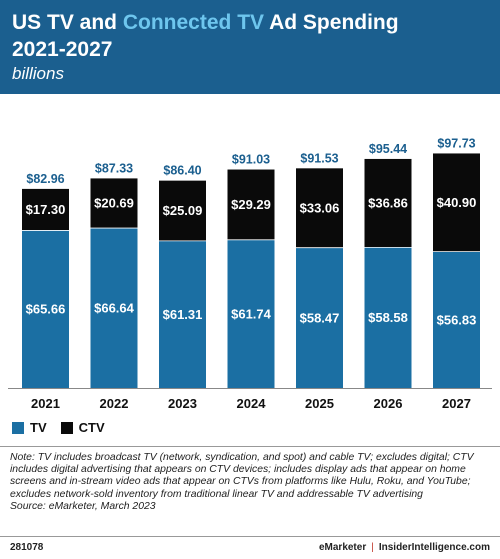 This screenshot has height=559, width=500. What do you see at coordinates (45, 179) in the screenshot?
I see `data-label-total-2021: $82.96` at bounding box center [45, 179].